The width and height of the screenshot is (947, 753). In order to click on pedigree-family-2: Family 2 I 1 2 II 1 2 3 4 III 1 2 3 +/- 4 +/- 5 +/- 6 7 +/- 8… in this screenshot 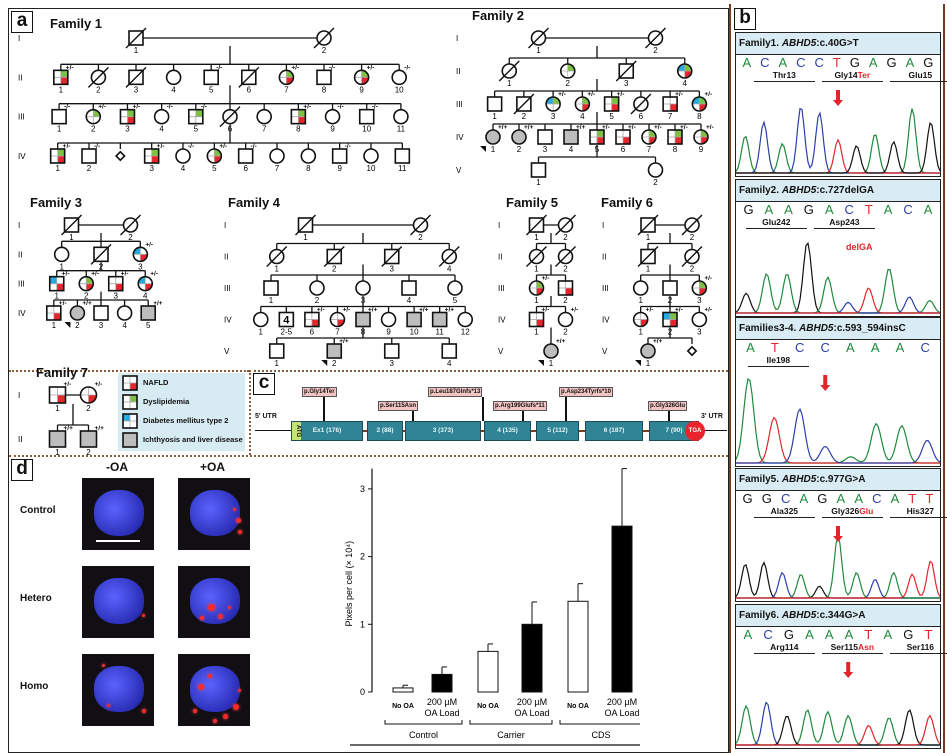, I will do `click(588, 97)`.